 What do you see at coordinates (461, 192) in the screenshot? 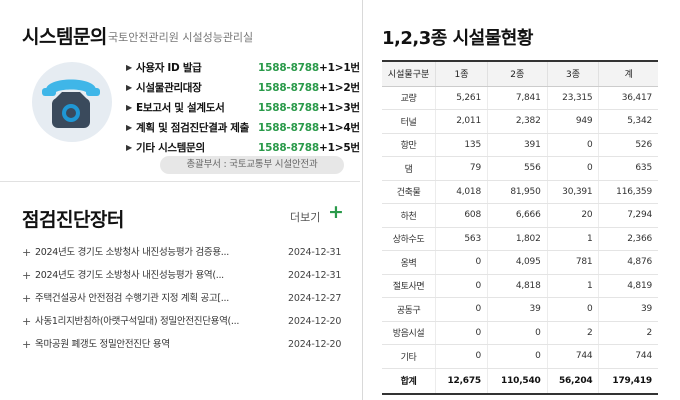
I see `table-cell: 4,018` at bounding box center [461, 192].